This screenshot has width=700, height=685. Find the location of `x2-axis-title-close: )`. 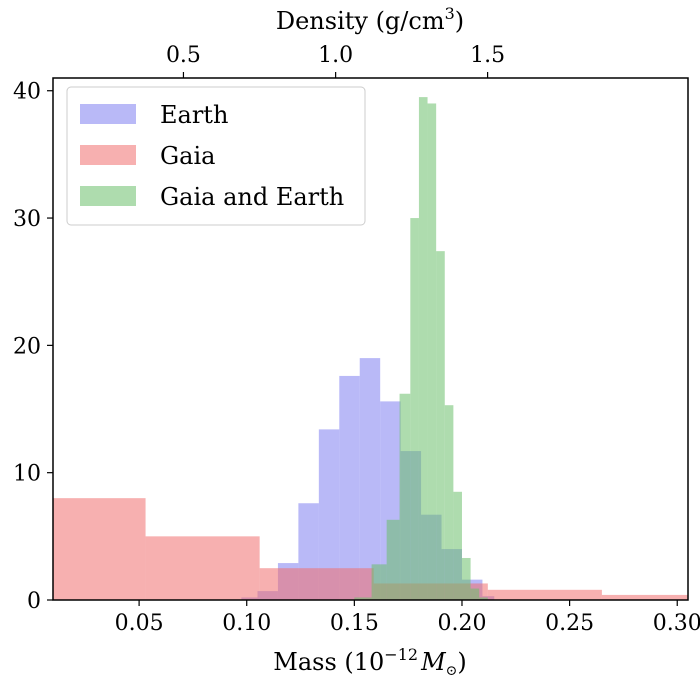

x2-axis-title-close: ) is located at coordinates (459, 21).